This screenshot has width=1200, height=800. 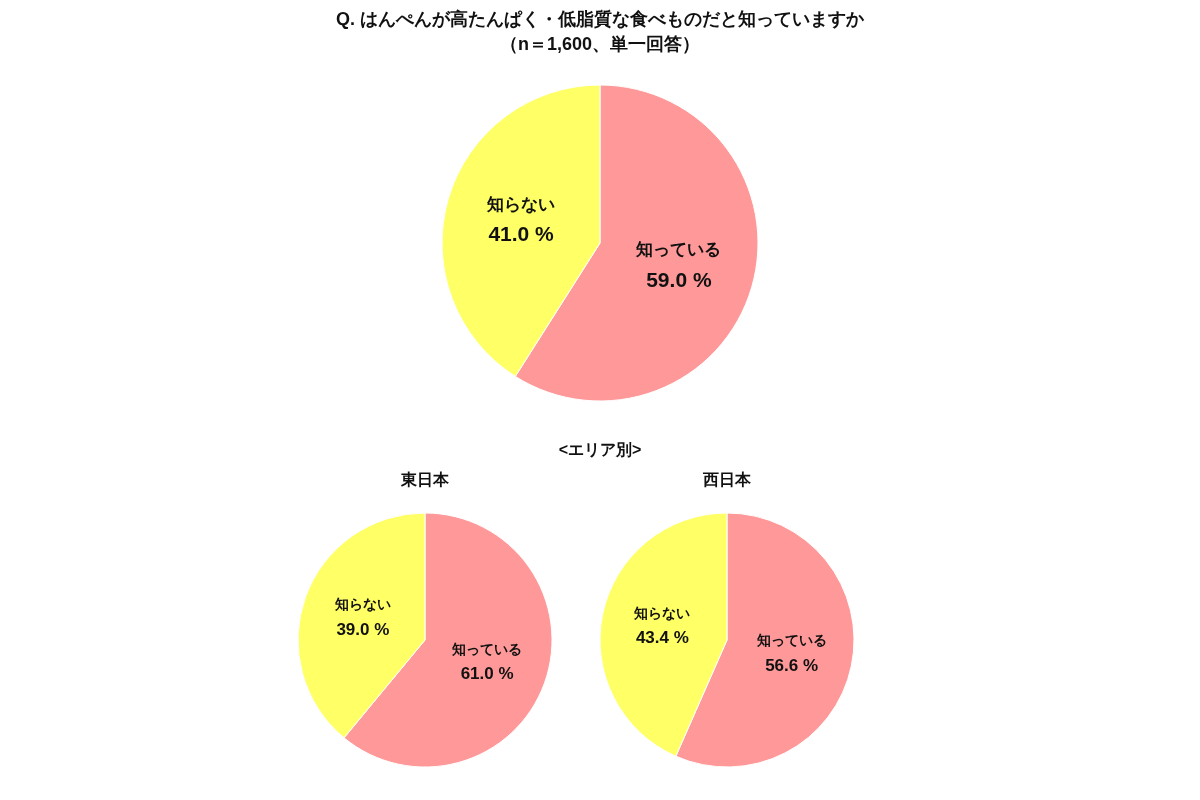 What do you see at coordinates (521, 234) in the screenshot?
I see `data-label: 41.0 %` at bounding box center [521, 234].